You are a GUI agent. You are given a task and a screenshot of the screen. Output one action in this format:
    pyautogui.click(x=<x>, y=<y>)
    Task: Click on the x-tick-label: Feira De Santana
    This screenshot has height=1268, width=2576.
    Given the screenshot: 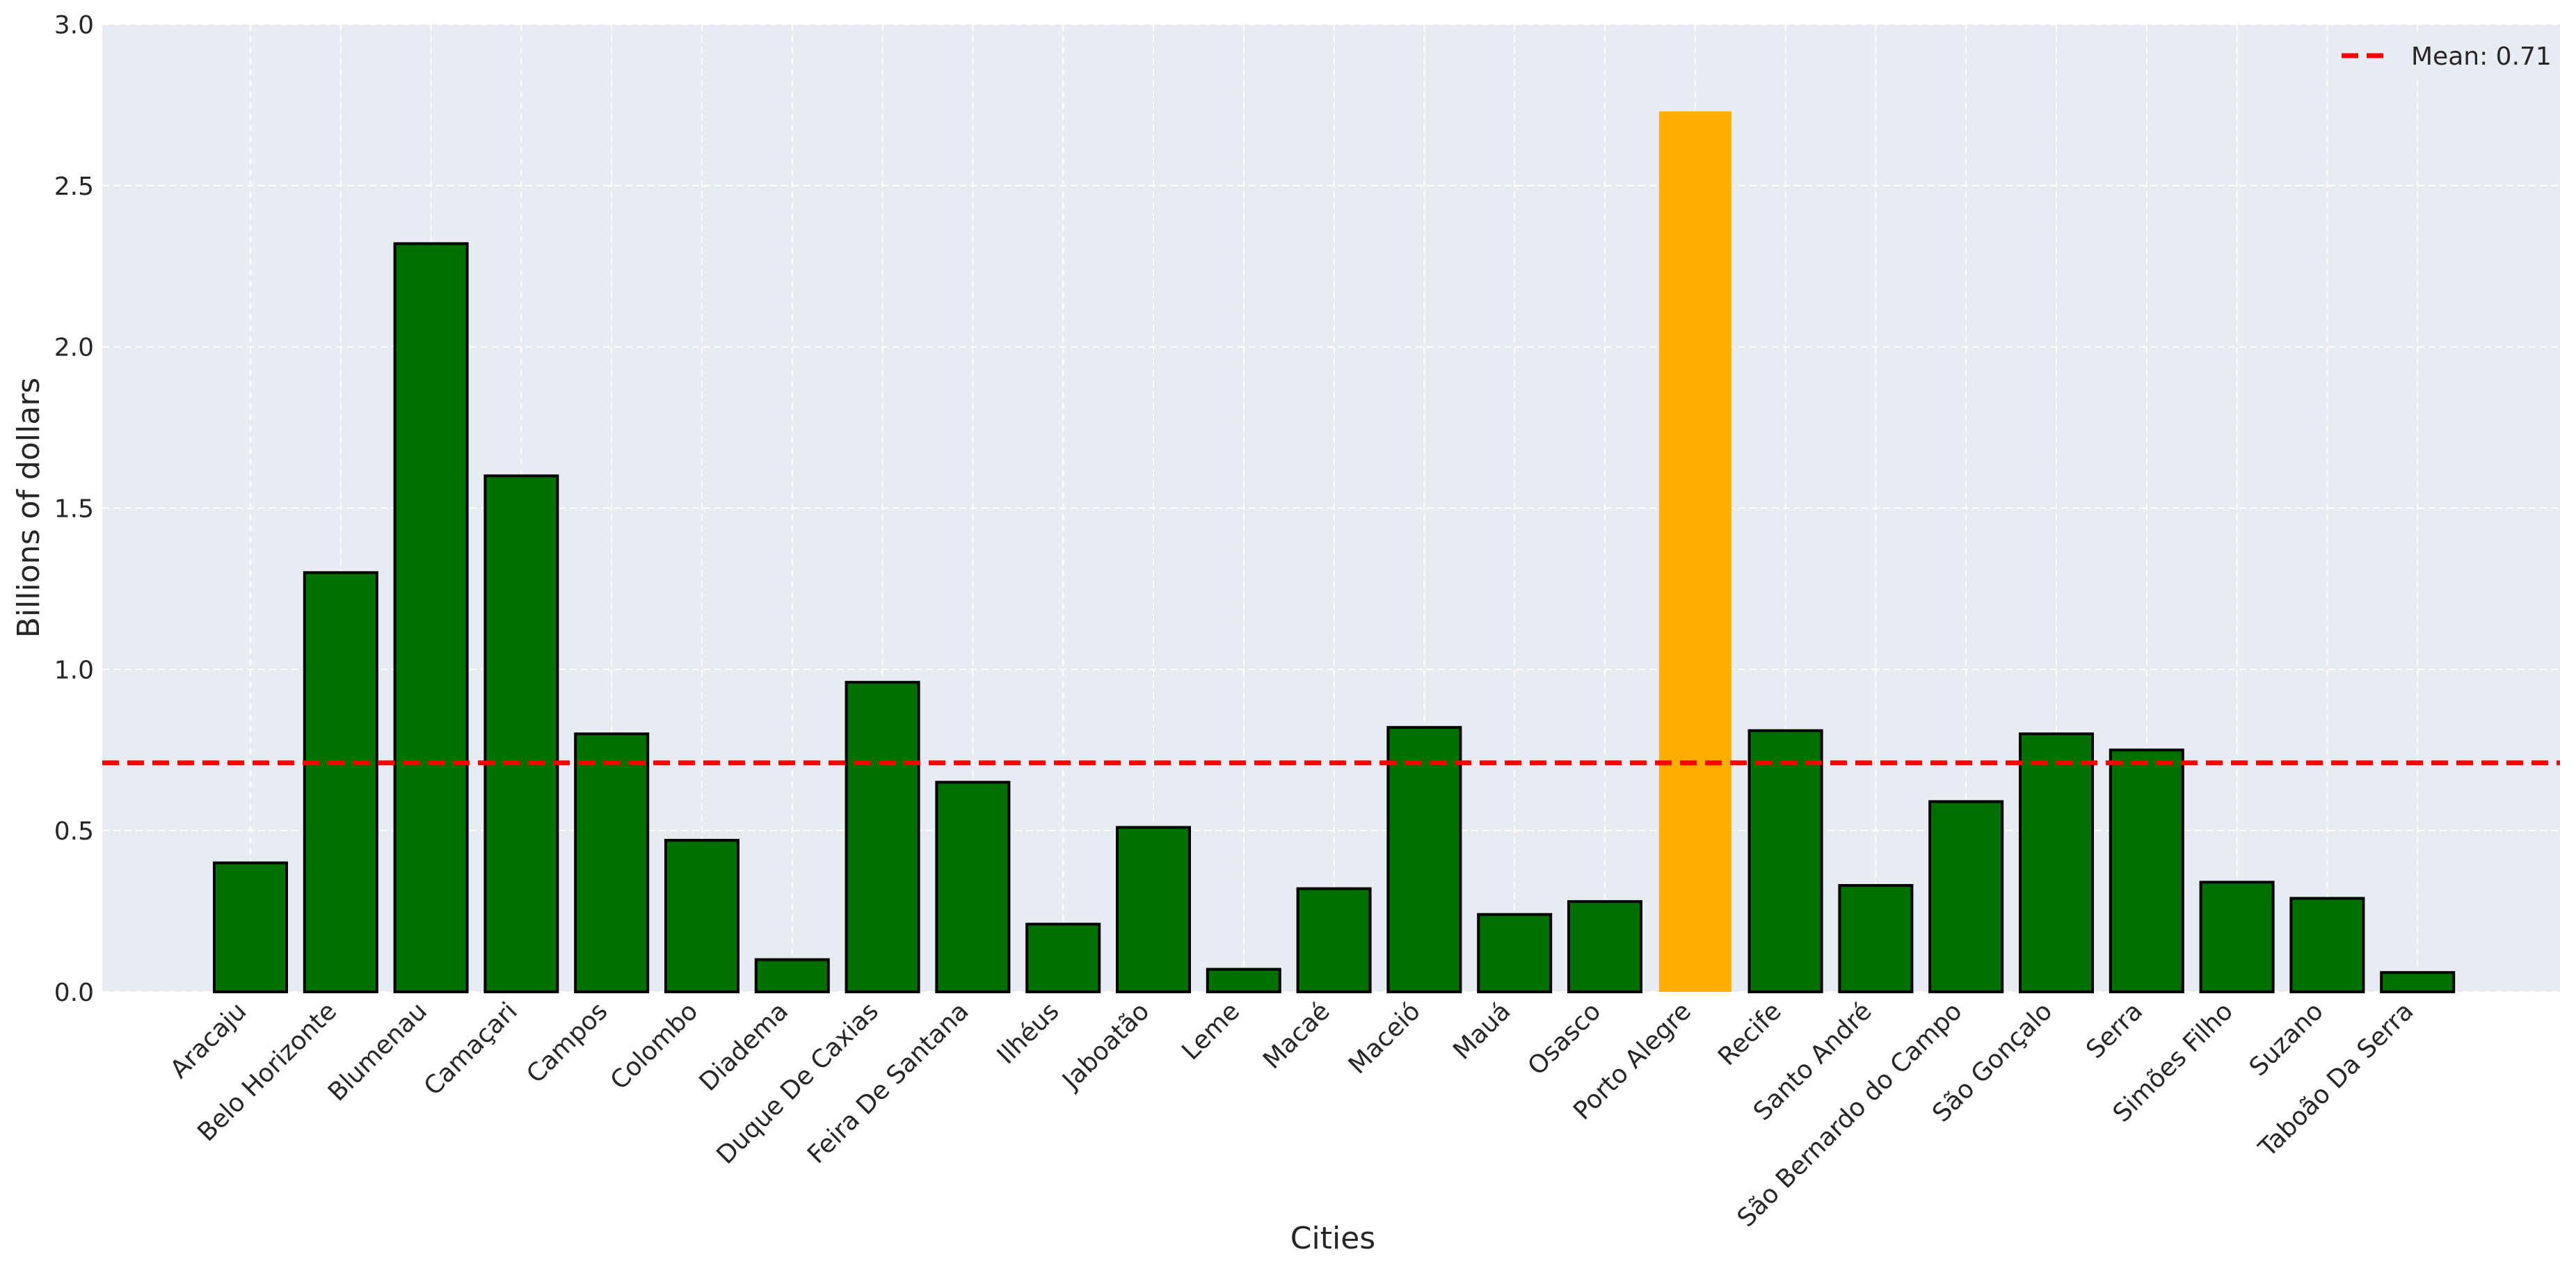 What is the action you would take?
    pyautogui.click(x=888, y=1083)
    